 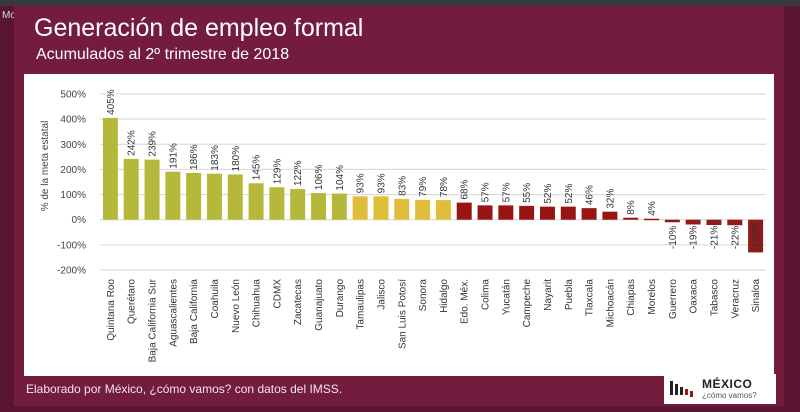 What do you see at coordinates (652, 297) in the screenshot?
I see `x-category-label: Morelos` at bounding box center [652, 297].